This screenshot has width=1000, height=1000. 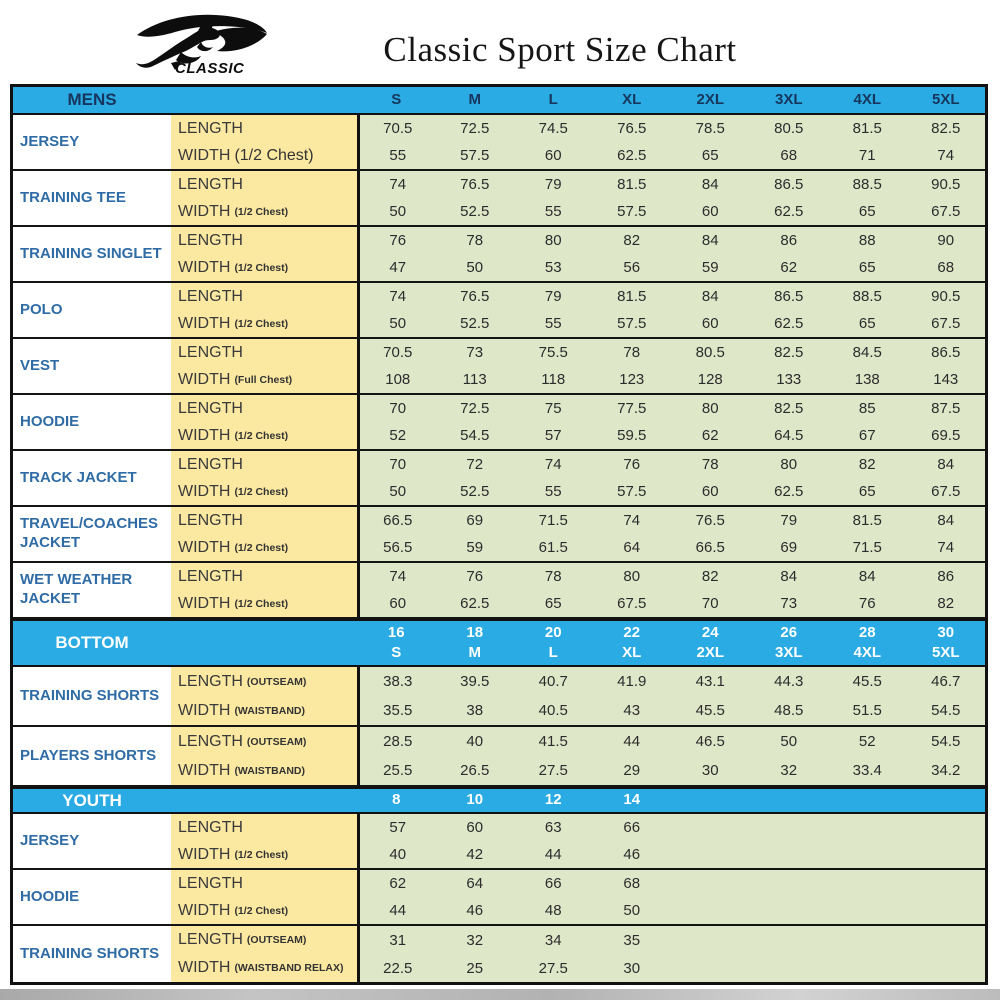 What do you see at coordinates (396, 770) in the screenshot?
I see `size-value-cell: 25.5` at bounding box center [396, 770].